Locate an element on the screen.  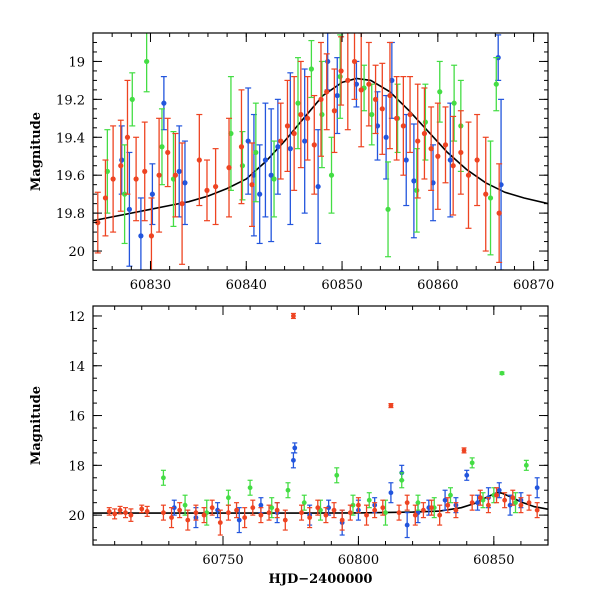
y-axis-title: Magnitude is located at coordinates (36, 151).